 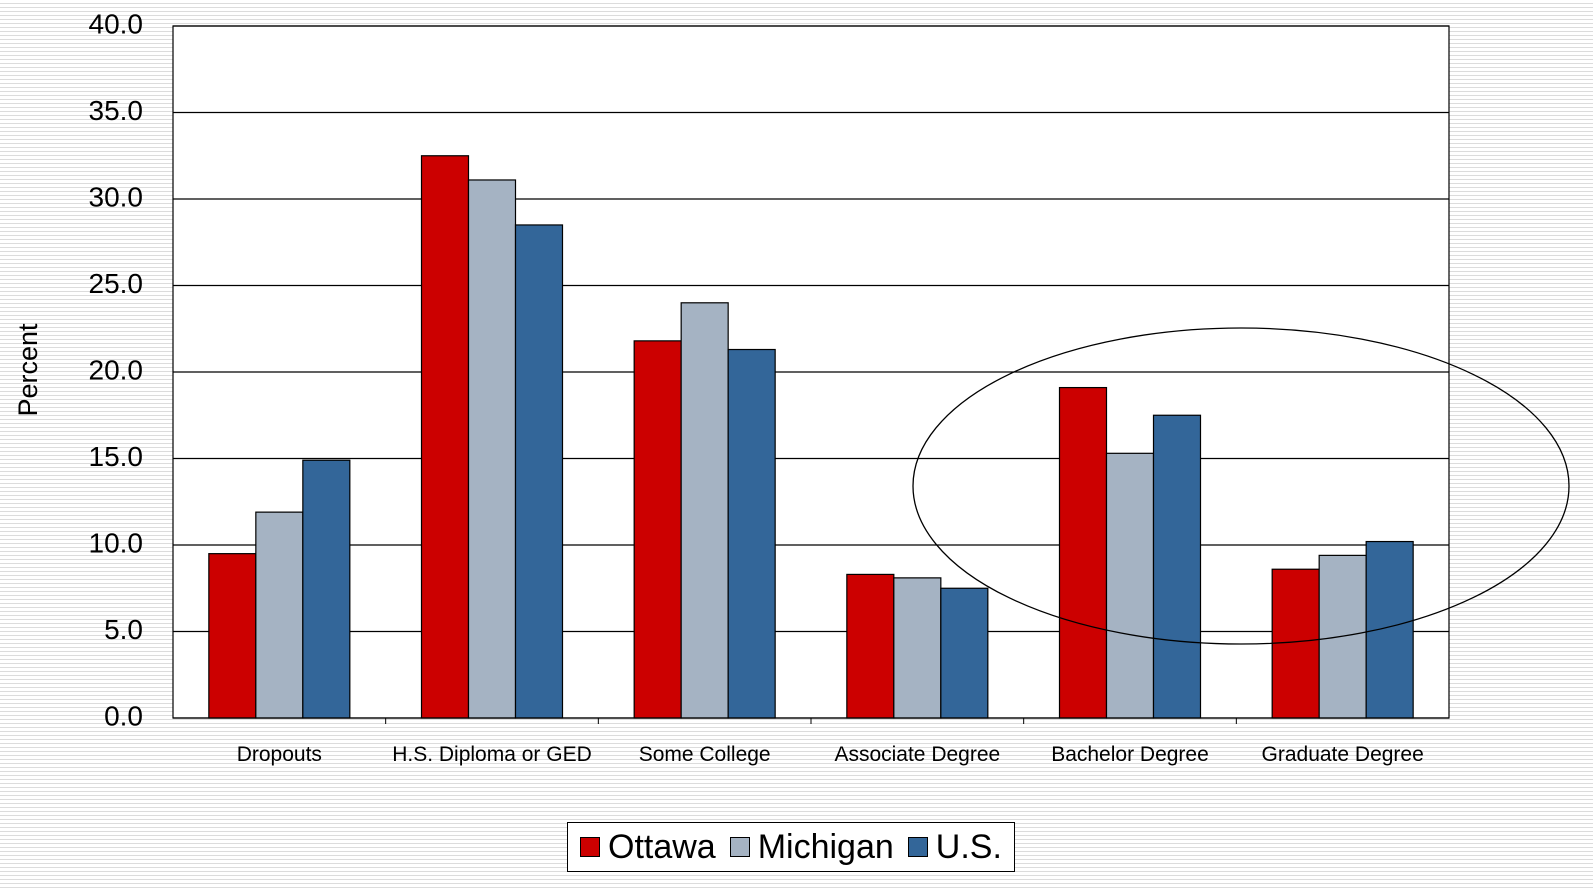 I want to click on y-tick-label: 15.0, so click(x=116, y=456).